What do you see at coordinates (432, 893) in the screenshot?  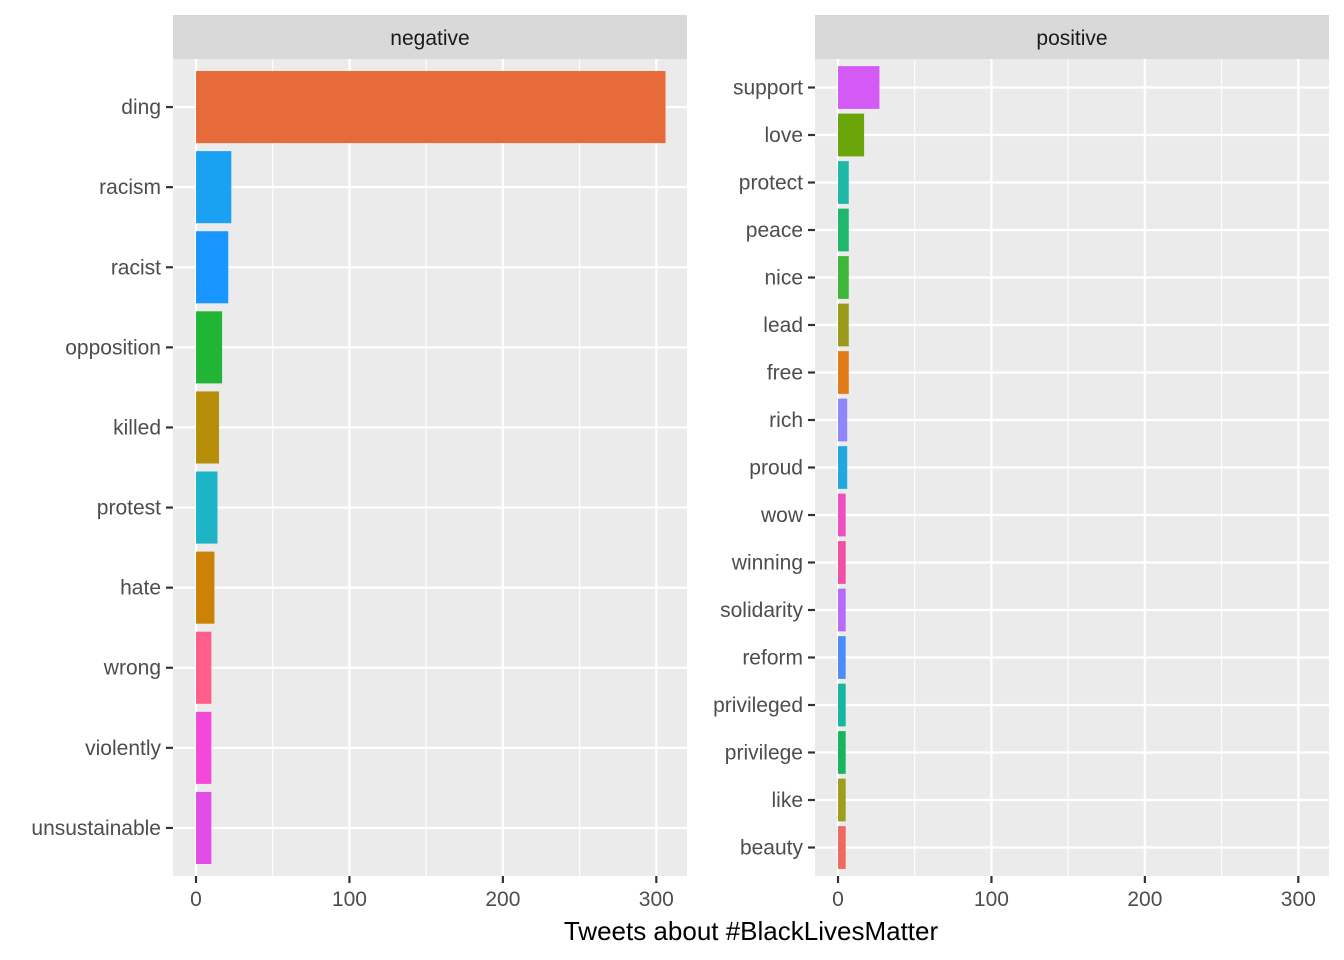 I see `panel-negative-x-axis: 0 100 200 300` at bounding box center [432, 893].